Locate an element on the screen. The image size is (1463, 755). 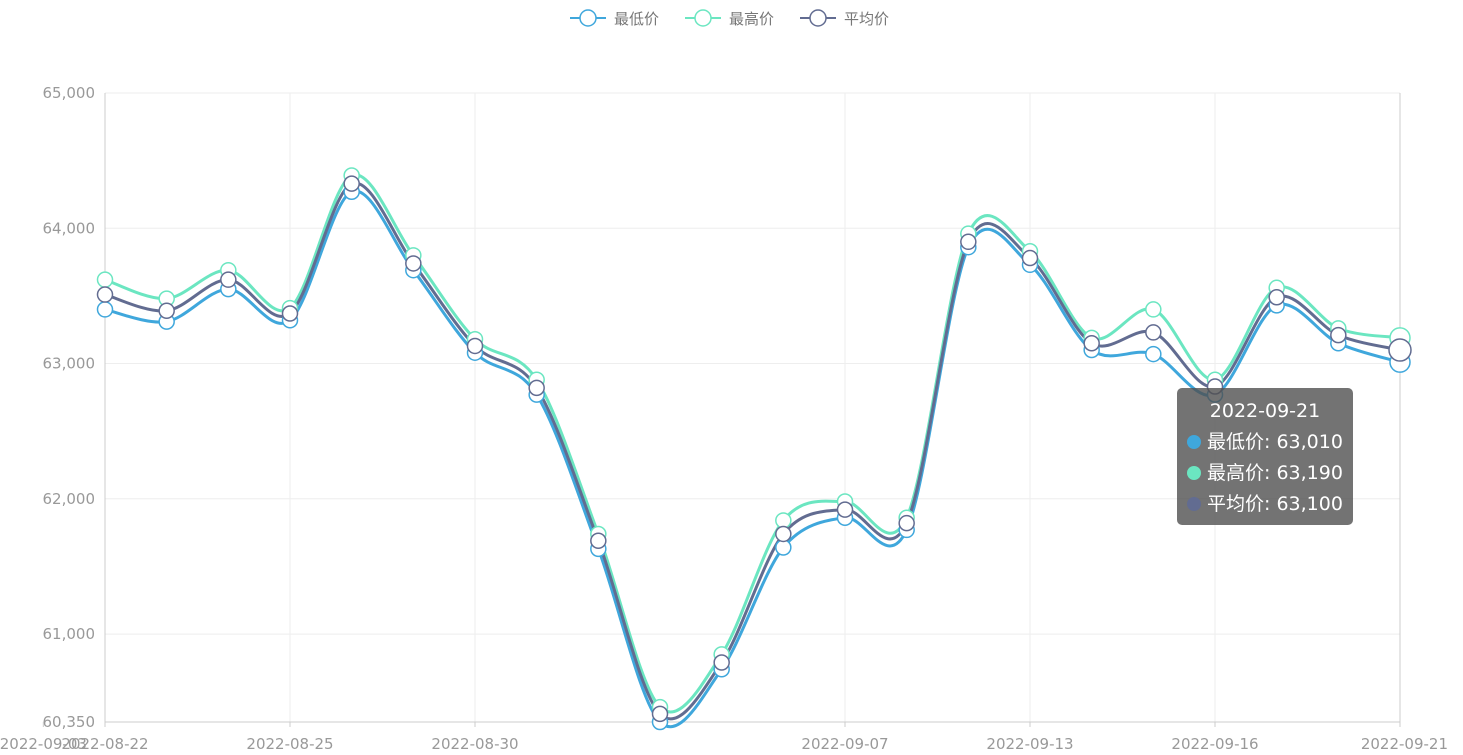
x-tick-label: 2022-08-25 is located at coordinates (289, 744).